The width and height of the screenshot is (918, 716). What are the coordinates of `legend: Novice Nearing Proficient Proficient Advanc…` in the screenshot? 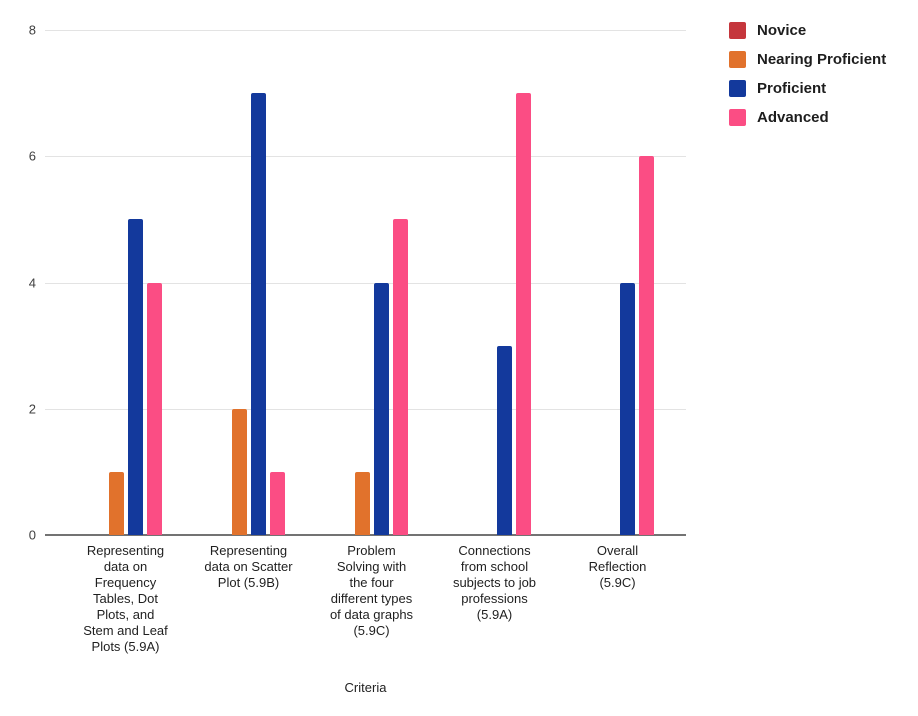 It's located at (807, 80).